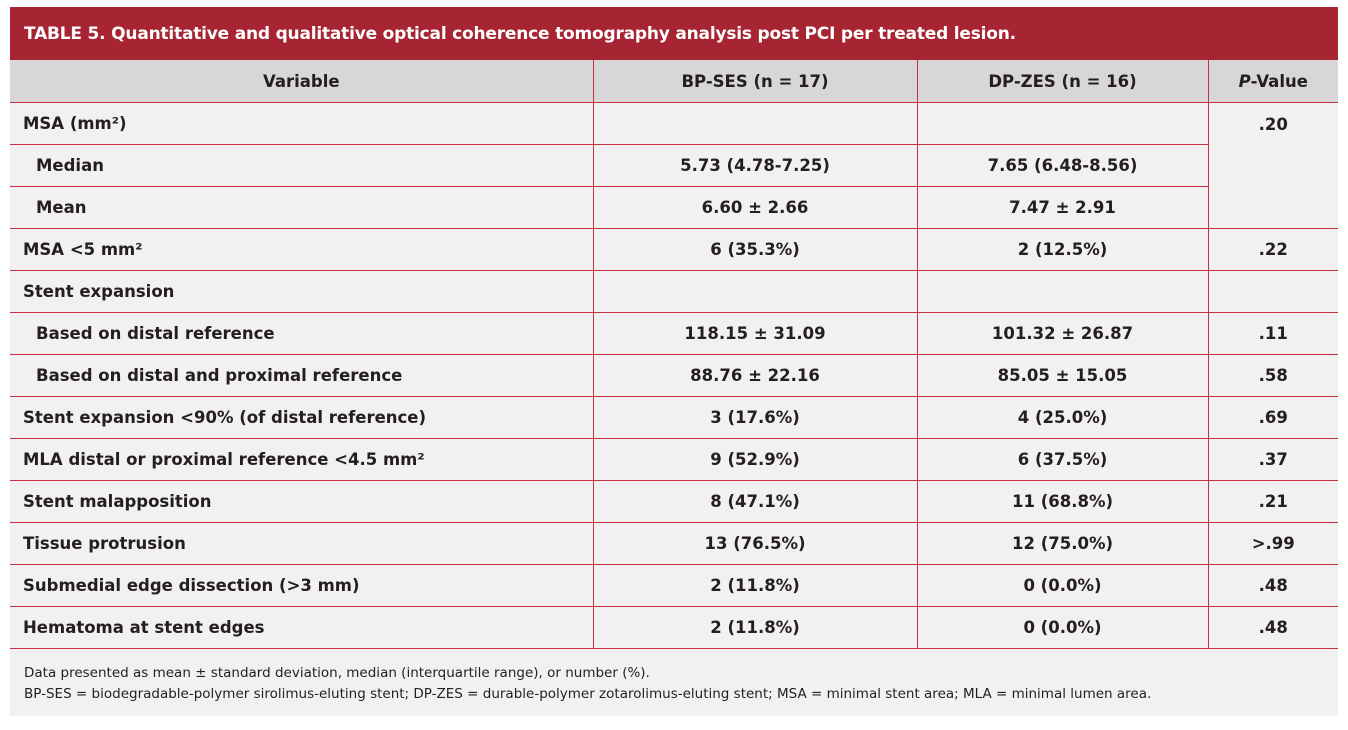 The width and height of the screenshot is (1348, 730). What do you see at coordinates (1272, 333) in the screenshot?
I see `p-value-cell: .11` at bounding box center [1272, 333].